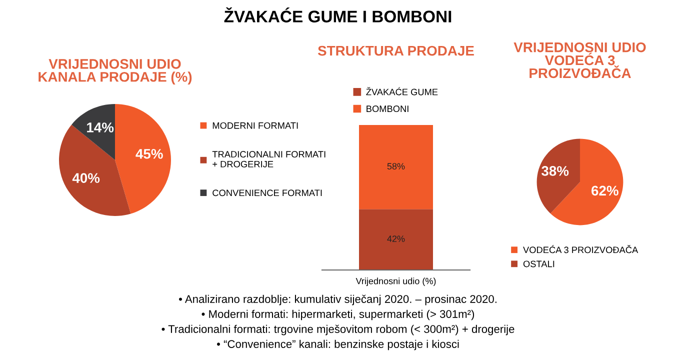 Image resolution: width=676 pixels, height=359 pixels. Describe the element at coordinates (605, 191) in the screenshot. I see `data-label: 62%` at that location.